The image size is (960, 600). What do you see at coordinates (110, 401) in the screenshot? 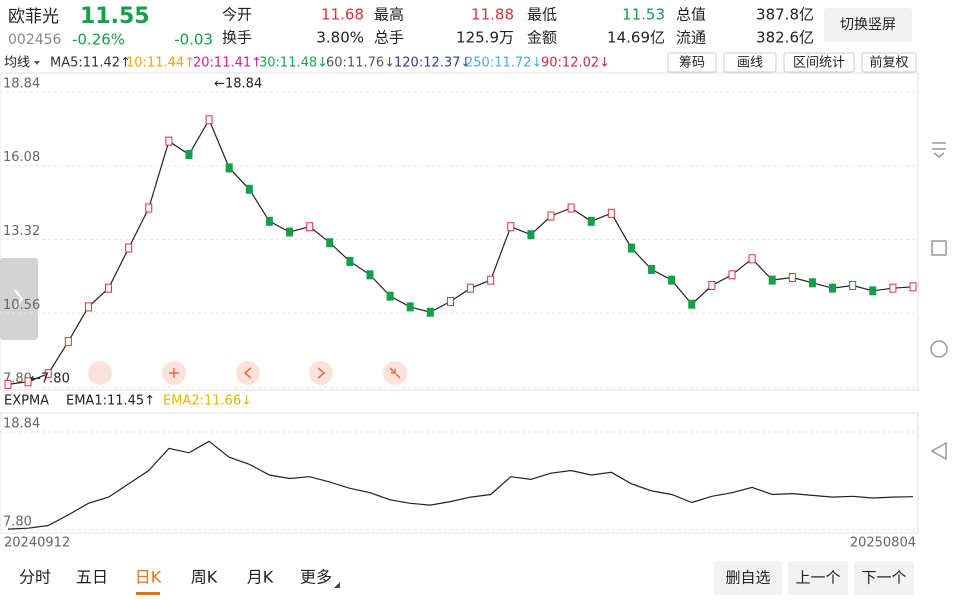
I see `expma-item: EMA1:11.45↑` at bounding box center [110, 401].